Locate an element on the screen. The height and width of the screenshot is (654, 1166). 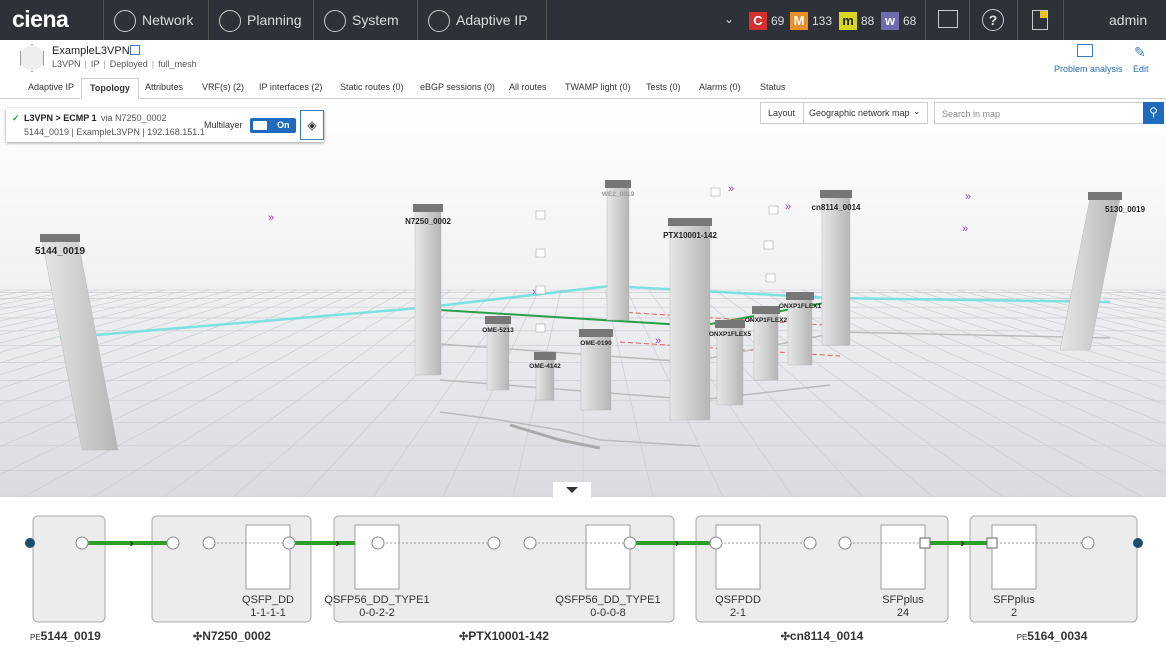
nav-item: Planning is located at coordinates (260, 20).